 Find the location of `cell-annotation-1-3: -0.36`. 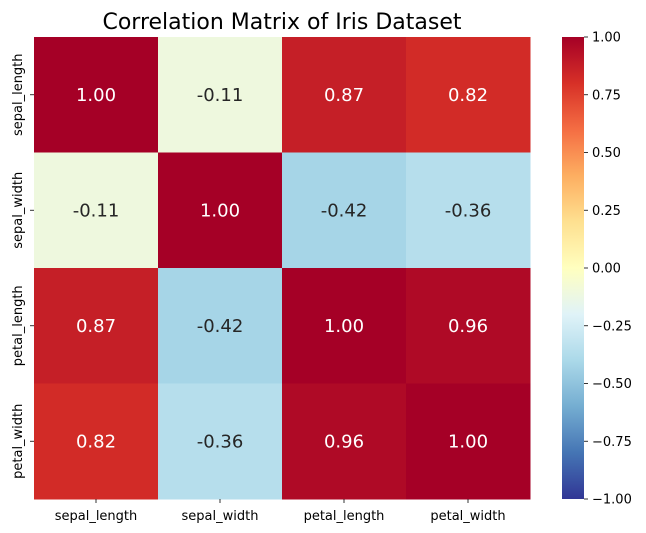

cell-annotation-1-3: -0.36 is located at coordinates (468, 210).